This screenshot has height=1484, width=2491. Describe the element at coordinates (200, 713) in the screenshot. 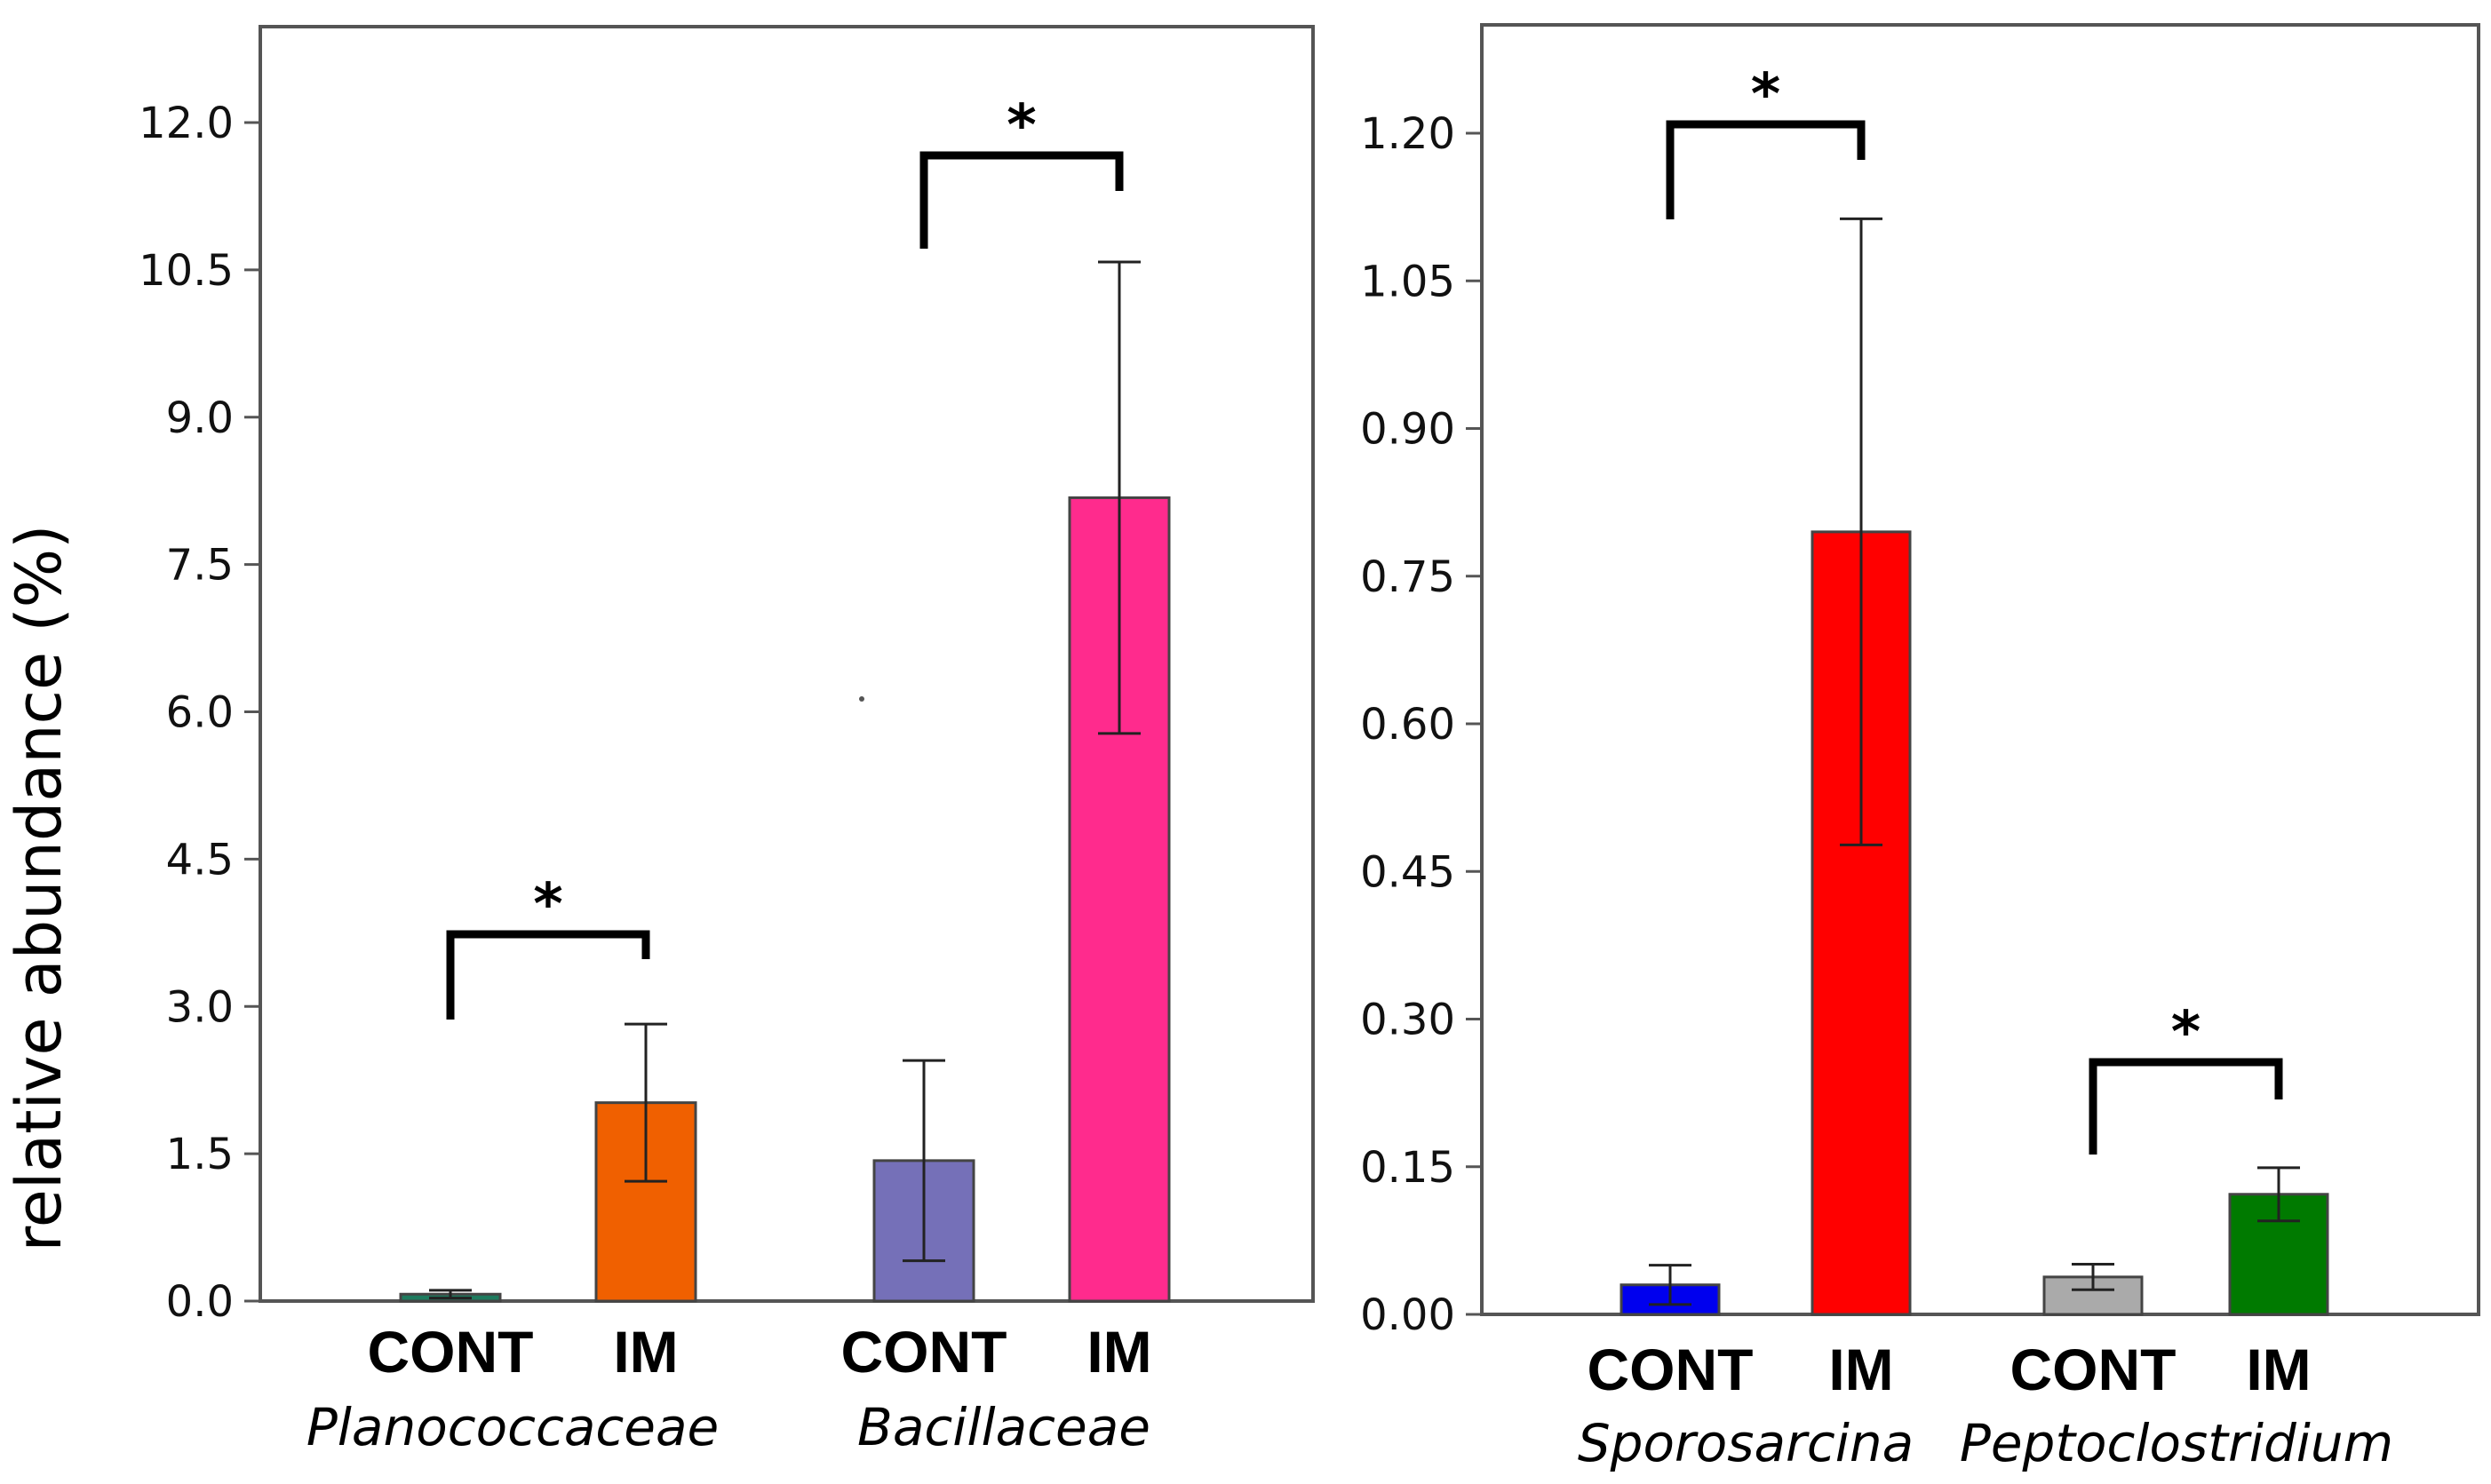

I see `y-tick-label: 6.0` at that location.